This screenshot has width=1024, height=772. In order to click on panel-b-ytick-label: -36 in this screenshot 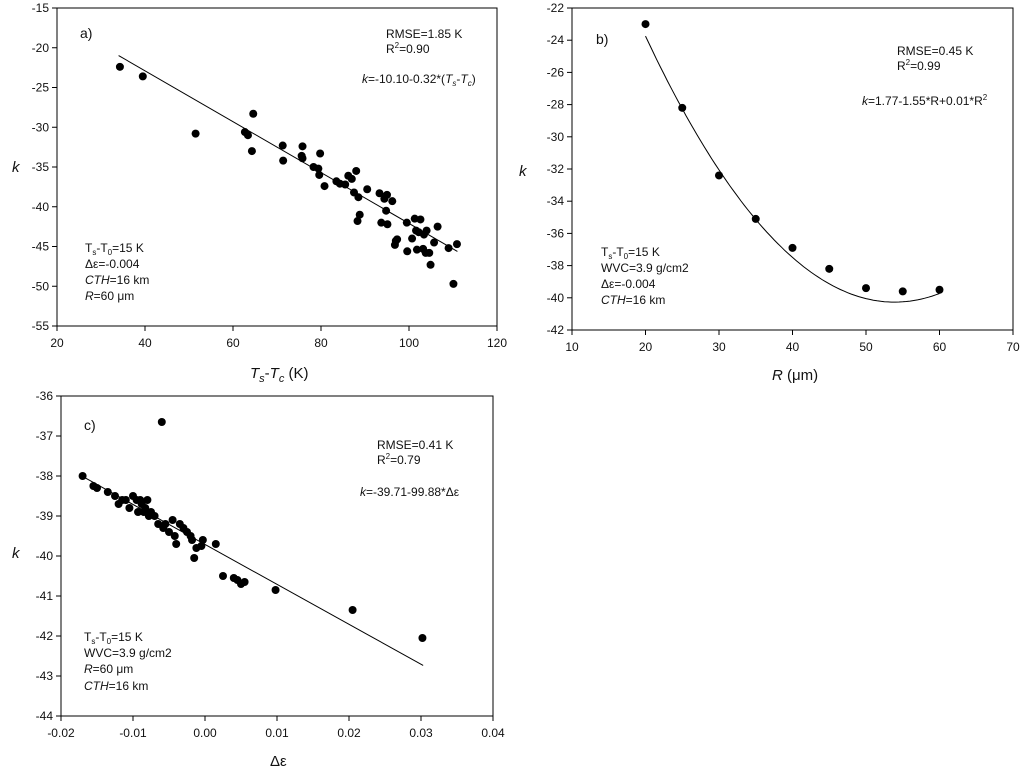, I will do `click(556, 233)`.